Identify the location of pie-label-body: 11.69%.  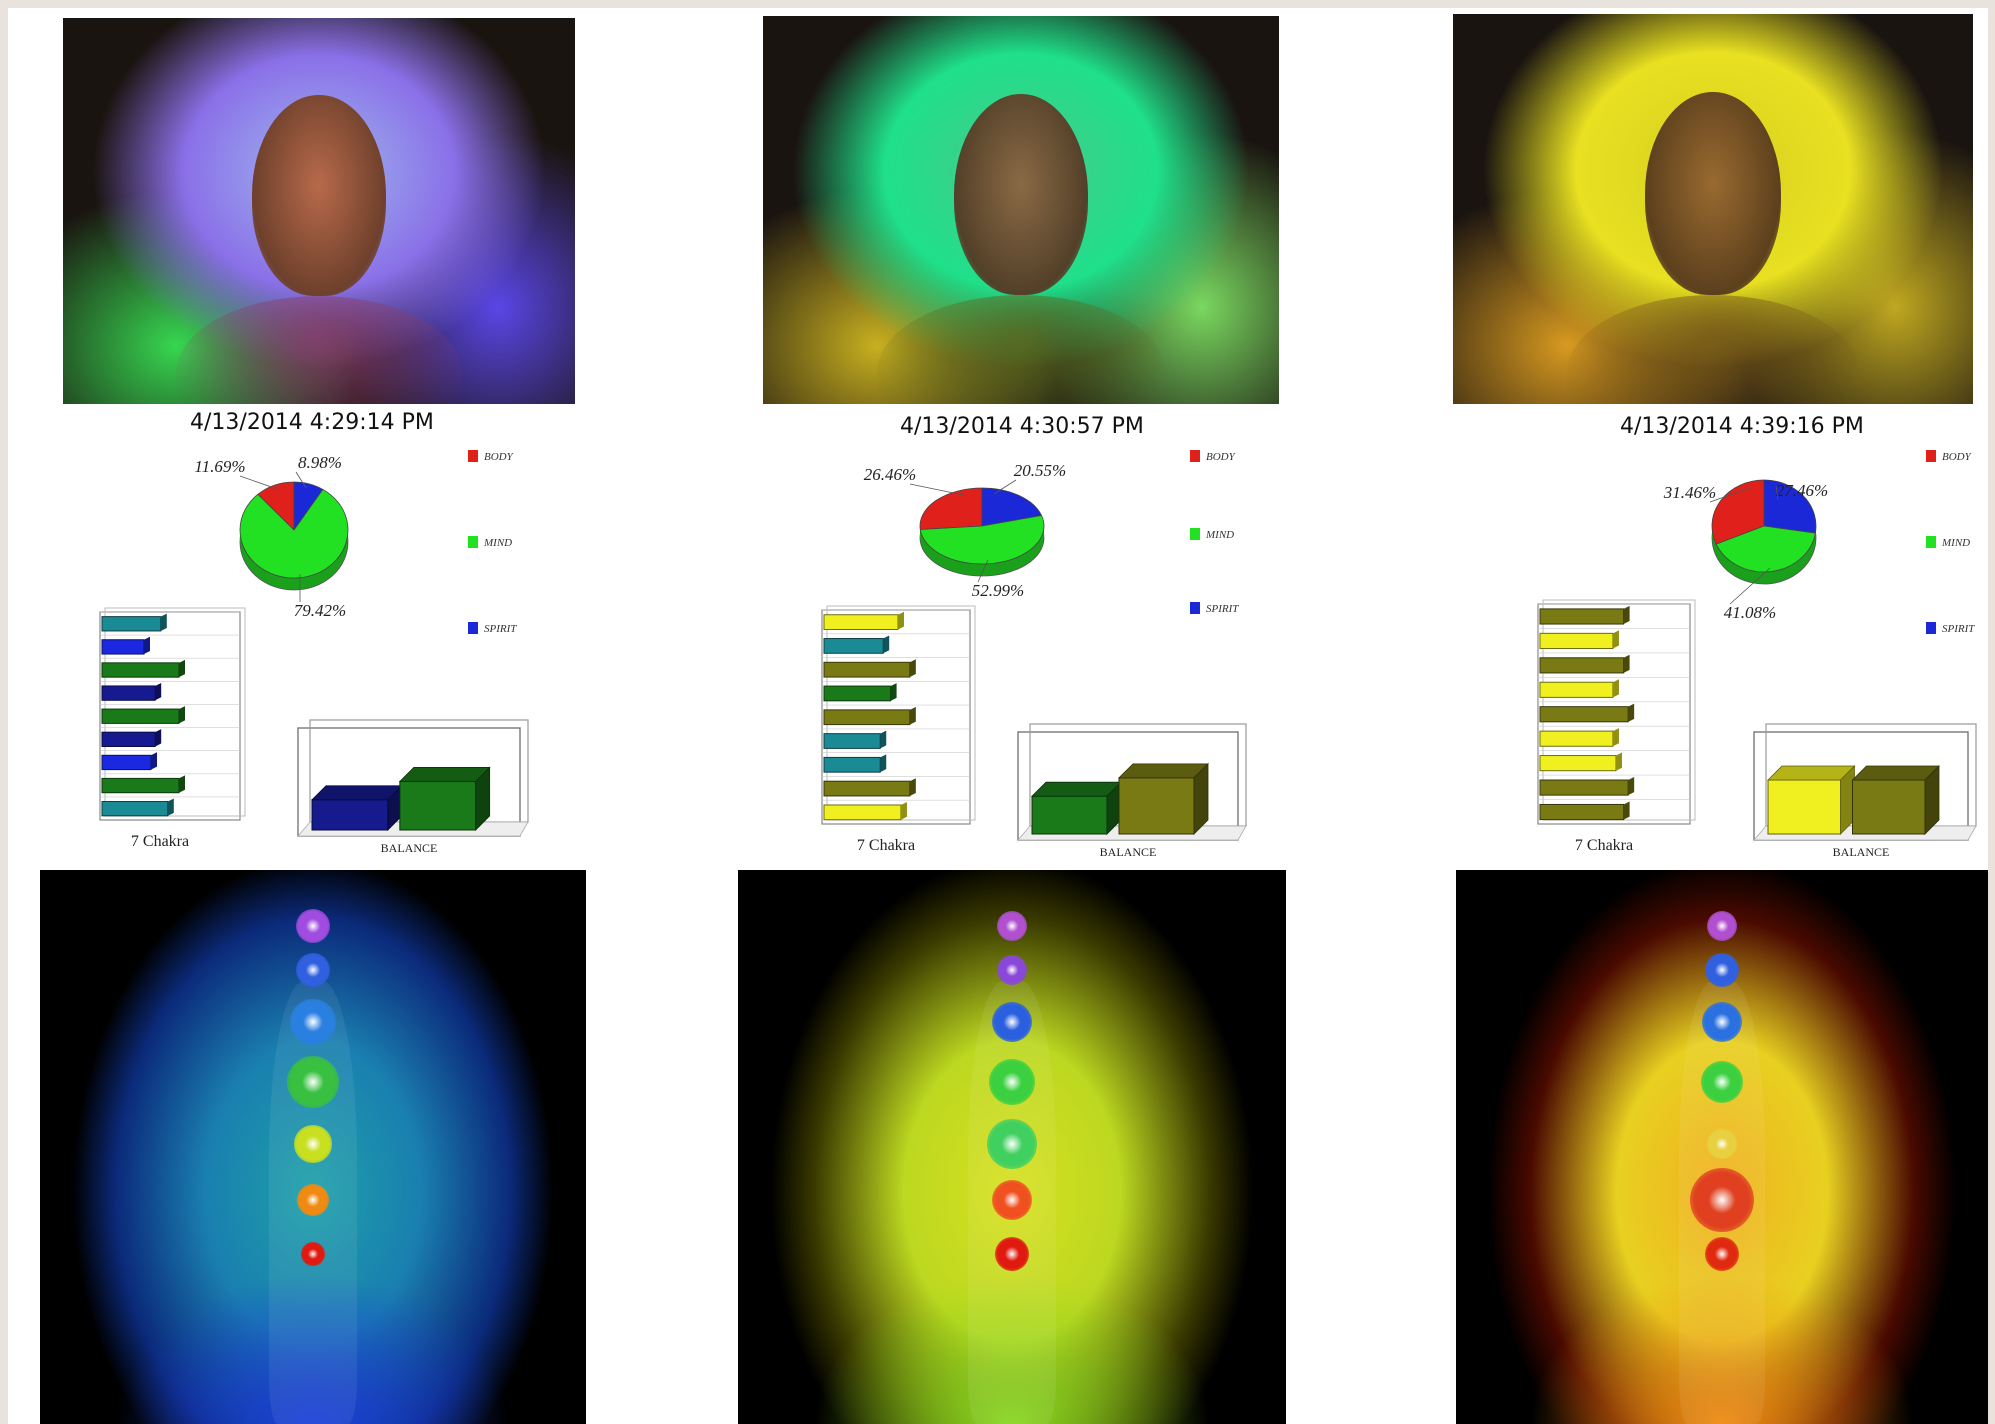
(219, 466).